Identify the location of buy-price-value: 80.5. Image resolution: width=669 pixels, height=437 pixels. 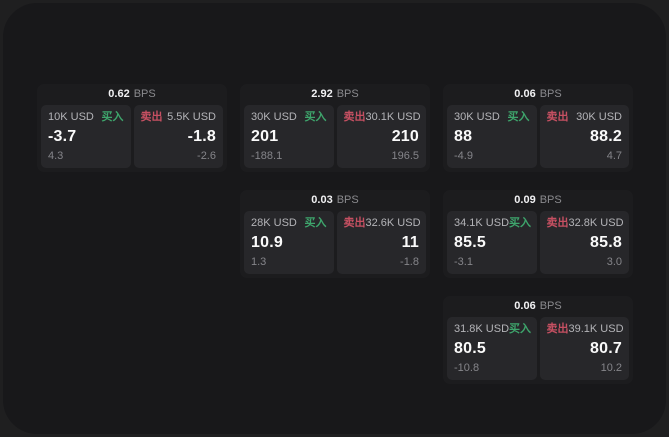
(470, 349).